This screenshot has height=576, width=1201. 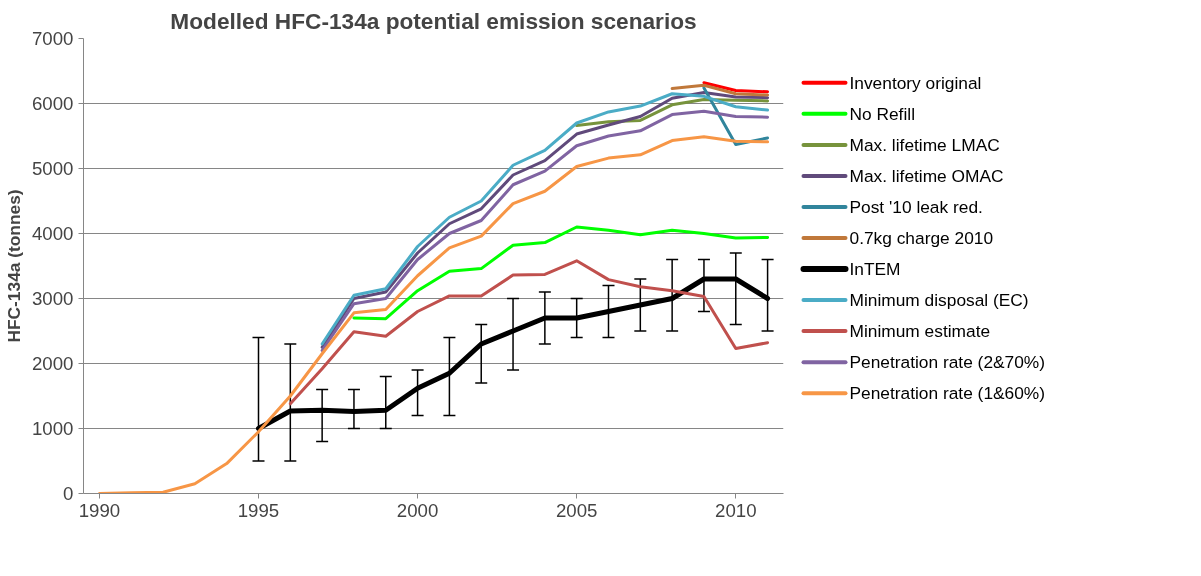 What do you see at coordinates (14, 266) in the screenshot?
I see `y-axis-title: HFC-134a (tonnes)` at bounding box center [14, 266].